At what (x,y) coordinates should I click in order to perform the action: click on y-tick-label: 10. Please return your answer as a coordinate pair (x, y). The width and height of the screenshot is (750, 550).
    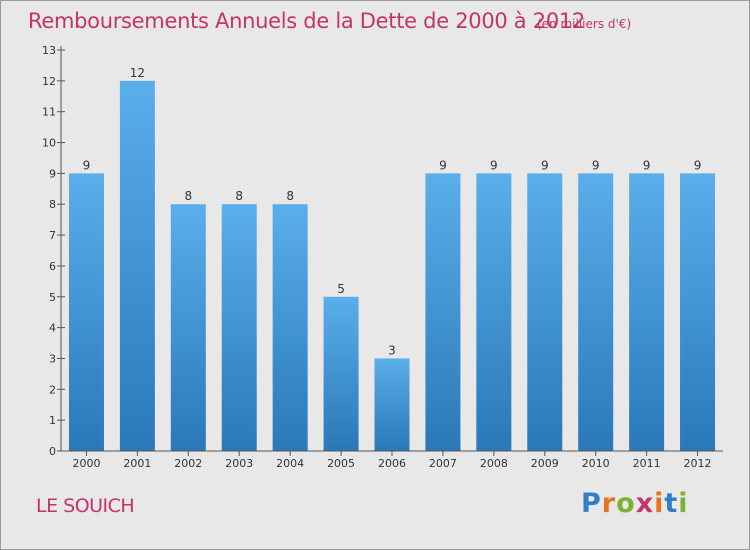
    Looking at the image, I should click on (49, 143).